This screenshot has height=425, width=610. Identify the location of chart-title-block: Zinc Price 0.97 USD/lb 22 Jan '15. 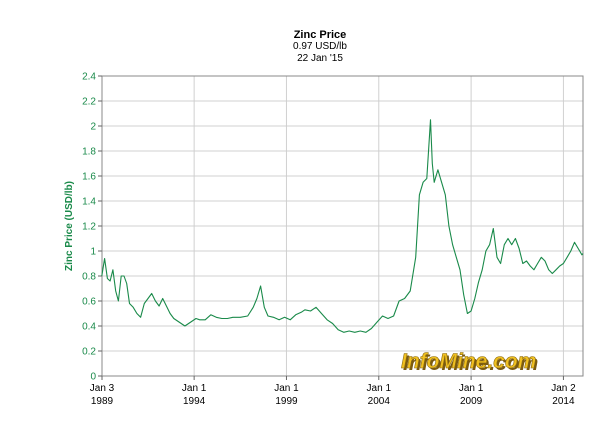
(305, 47).